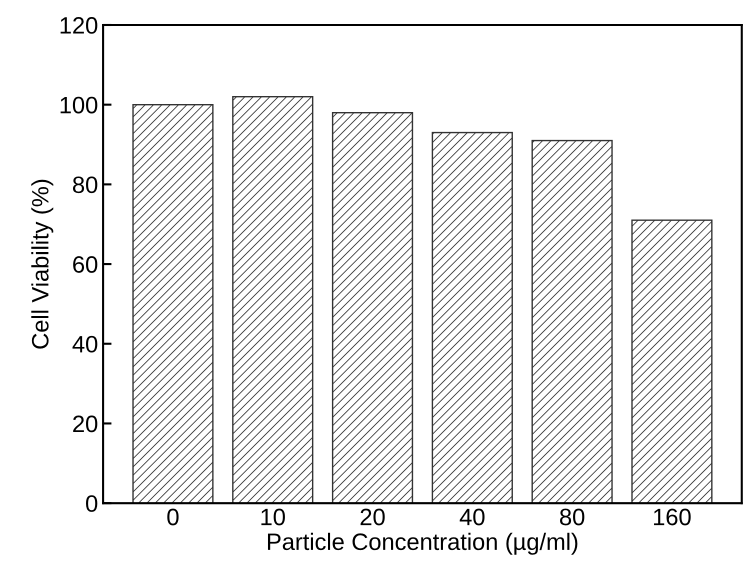  What do you see at coordinates (92, 503) in the screenshot?
I see `y-tick-label: 0` at bounding box center [92, 503].